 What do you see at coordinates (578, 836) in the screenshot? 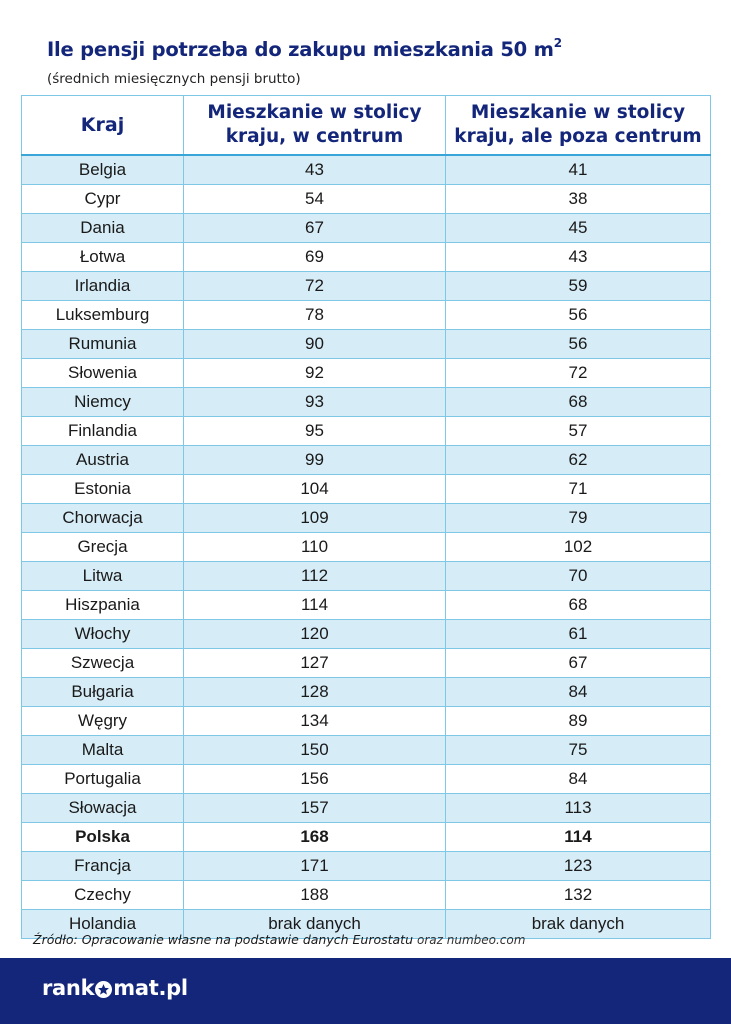
I see `cell-outside: 114` at bounding box center [578, 836].